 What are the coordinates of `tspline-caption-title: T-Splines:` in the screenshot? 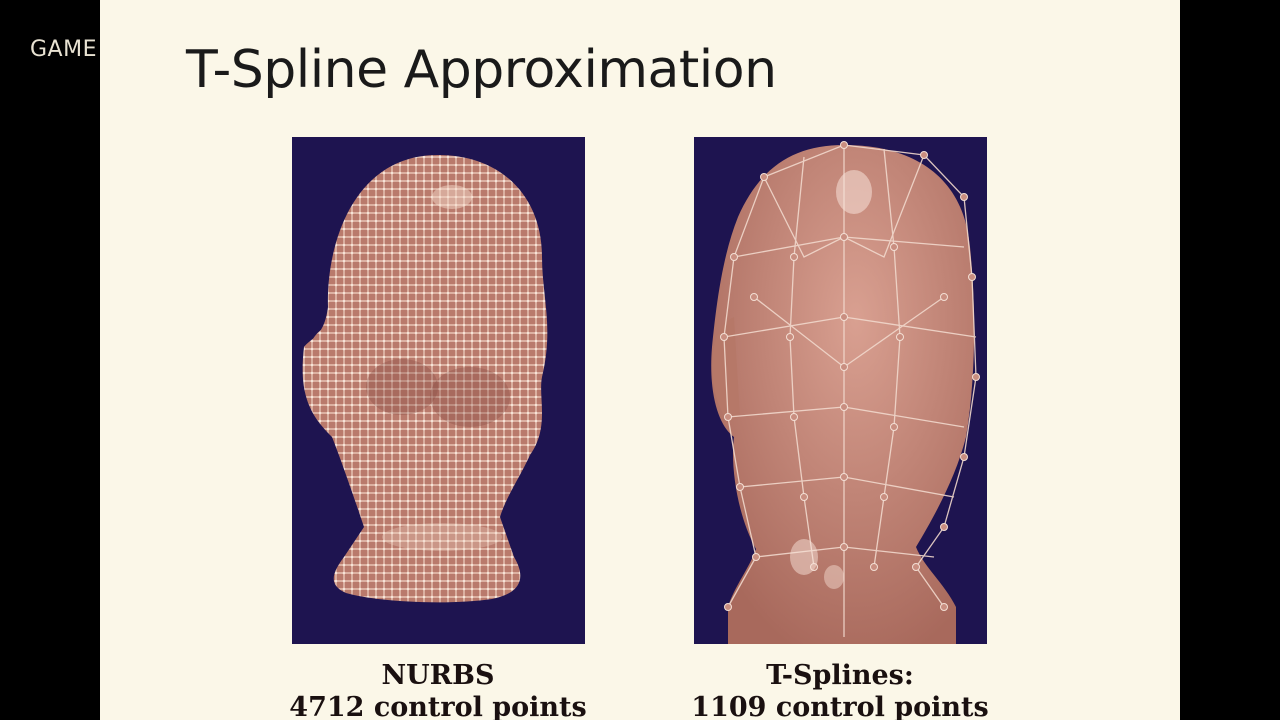 It's located at (840, 675).